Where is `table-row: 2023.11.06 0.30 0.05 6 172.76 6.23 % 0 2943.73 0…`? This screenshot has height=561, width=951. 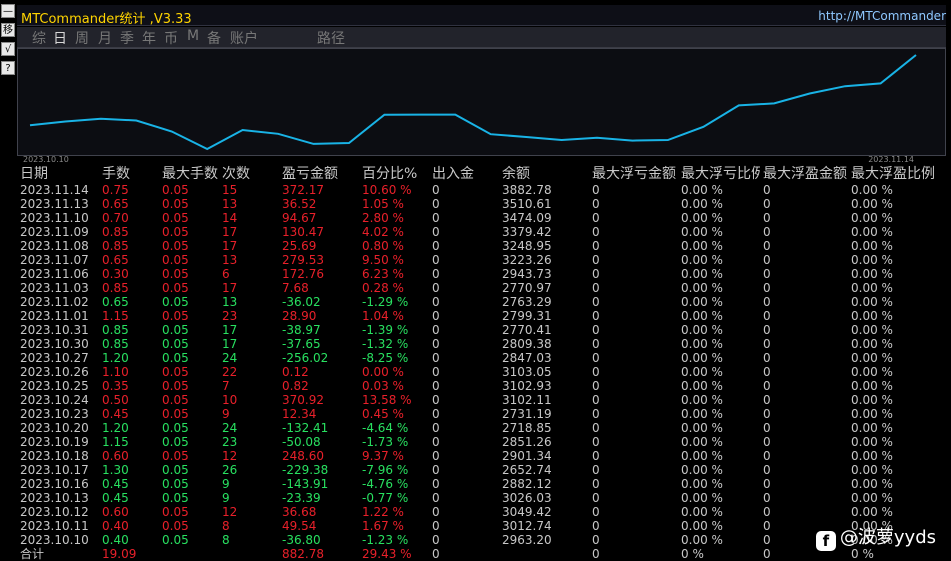
table-row: 2023.11.06 0.30 0.05 6 172.76 6.23 % 0 2943.73 0… is located at coordinates (481, 274).